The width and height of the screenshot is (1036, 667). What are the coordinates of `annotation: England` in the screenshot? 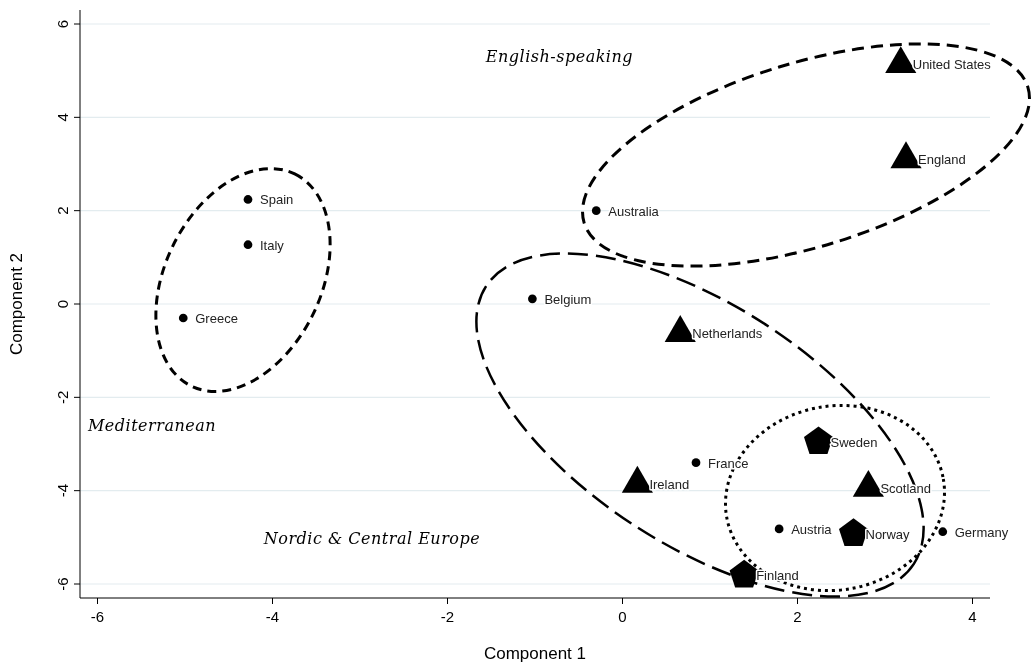 It's located at (942, 160).